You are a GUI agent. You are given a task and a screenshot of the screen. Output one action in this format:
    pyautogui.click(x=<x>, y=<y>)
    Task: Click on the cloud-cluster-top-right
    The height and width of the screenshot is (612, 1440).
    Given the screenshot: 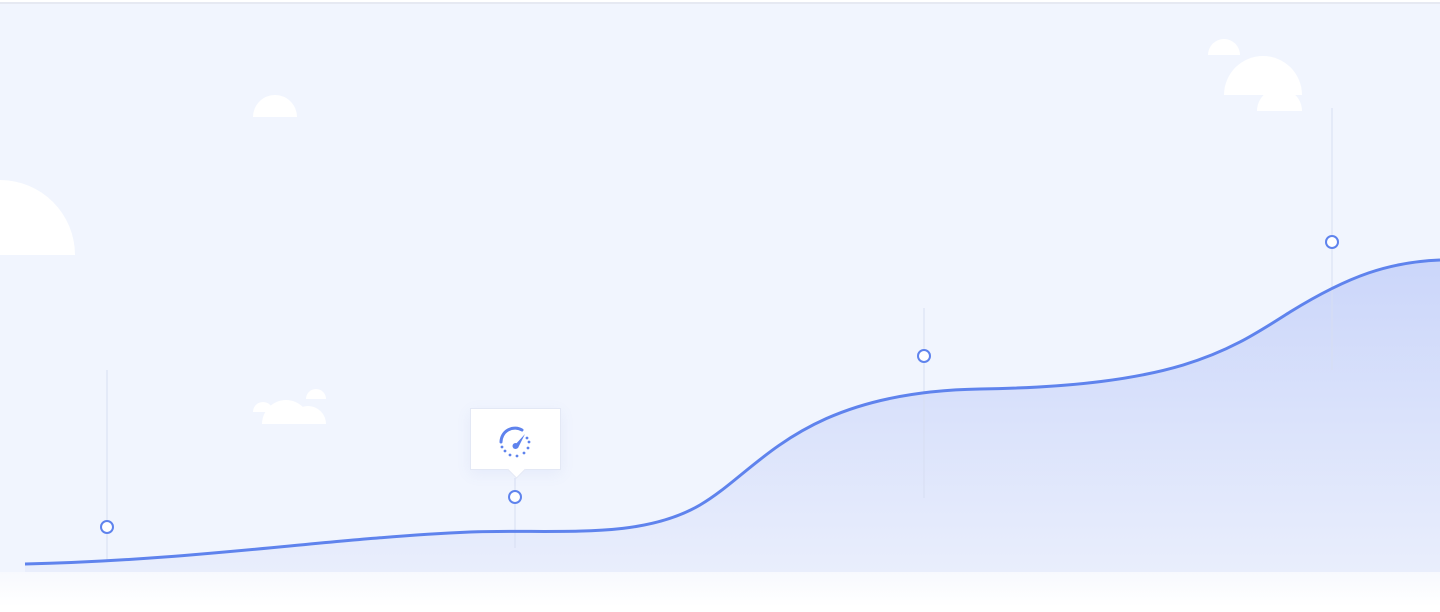 What is the action you would take?
    pyautogui.click(x=1255, y=75)
    